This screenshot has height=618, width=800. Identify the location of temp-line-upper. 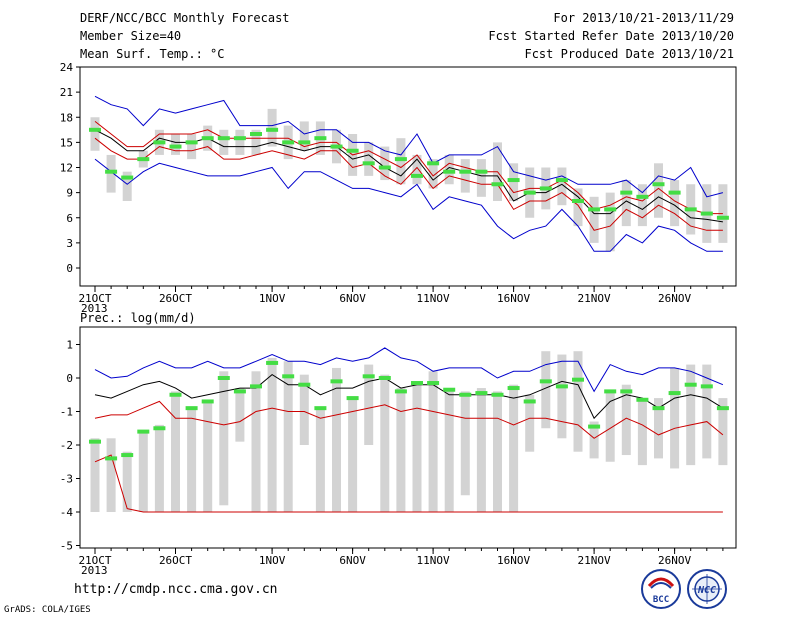
(408, 168).